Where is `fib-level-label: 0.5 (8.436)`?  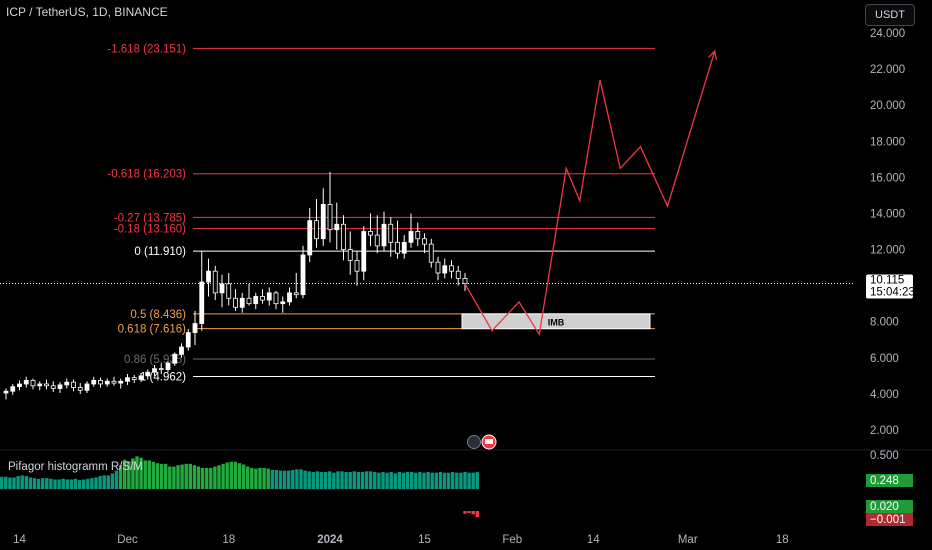 fib-level-label: 0.5 (8.436) is located at coordinates (158, 315).